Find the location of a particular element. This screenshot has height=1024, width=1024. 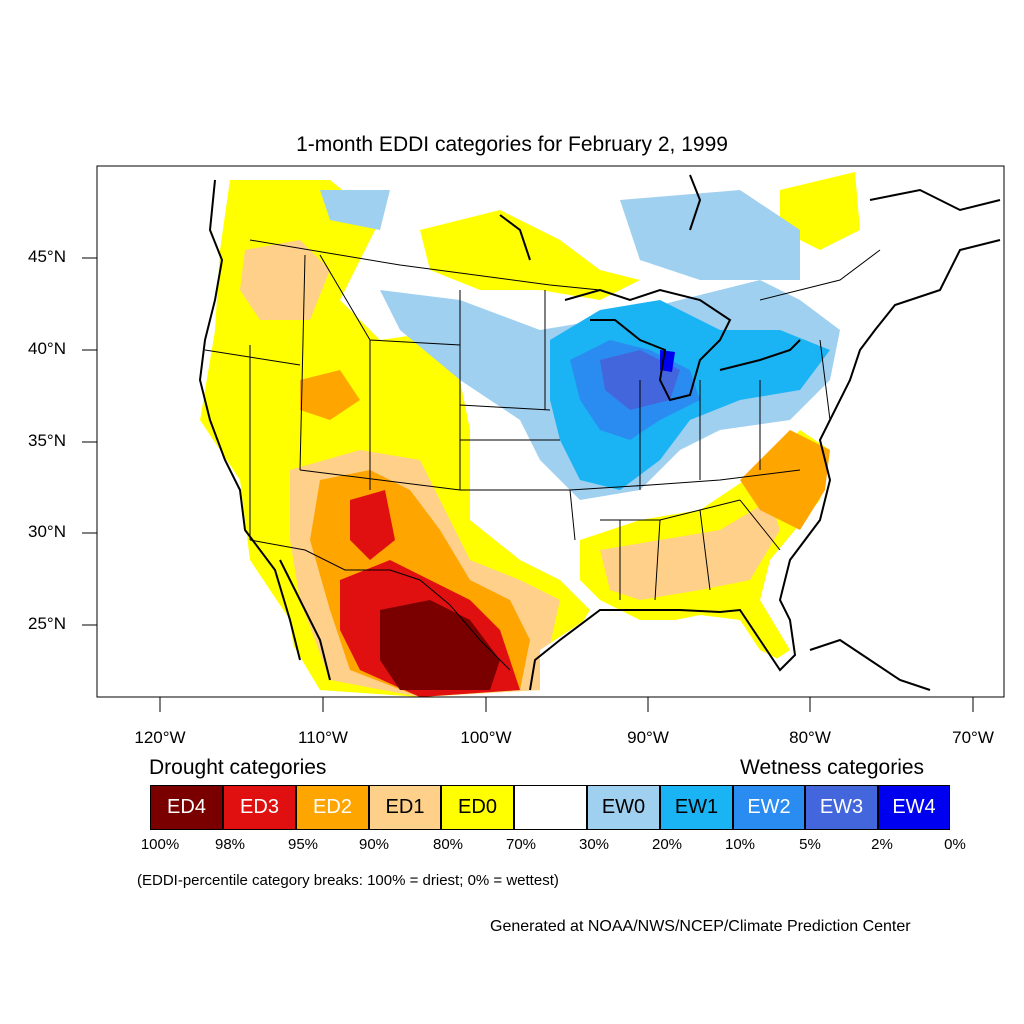

legend-box-ew2: EW2 is located at coordinates (769, 807).